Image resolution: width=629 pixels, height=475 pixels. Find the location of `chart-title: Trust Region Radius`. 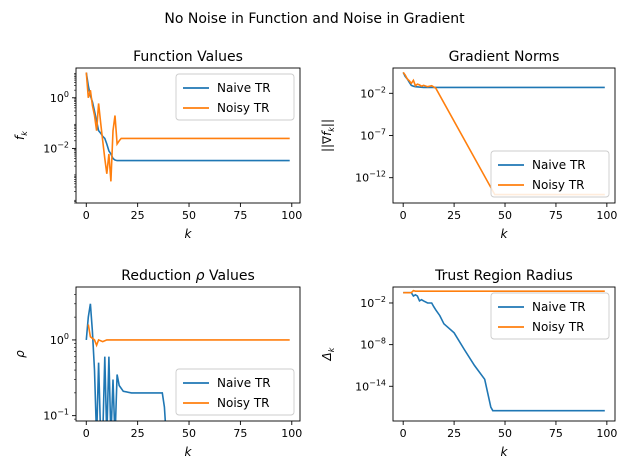

chart-title: Trust Region Radius is located at coordinates (503, 276).